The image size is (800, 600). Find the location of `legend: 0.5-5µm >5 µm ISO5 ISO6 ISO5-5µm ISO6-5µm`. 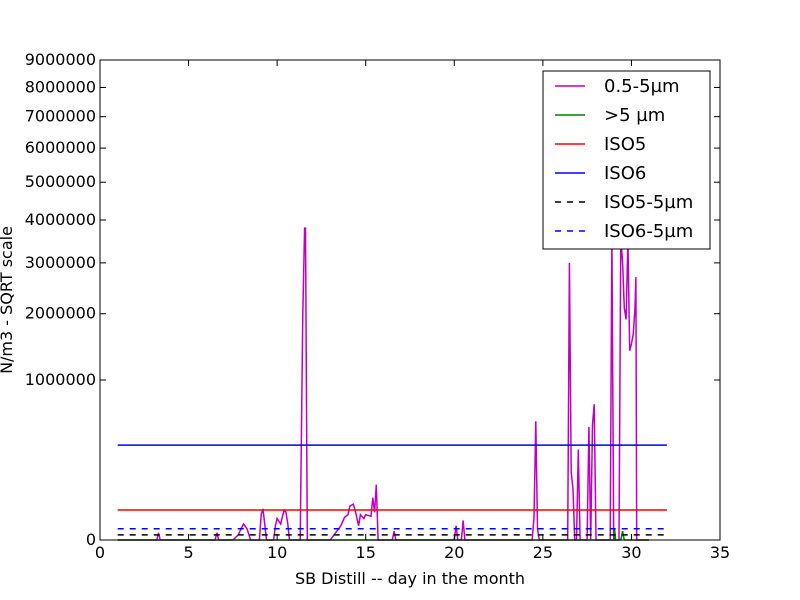

legend: 0.5-5µm >5 µm ISO5 ISO6 ISO5-5µm ISO6-5µm is located at coordinates (626, 160).